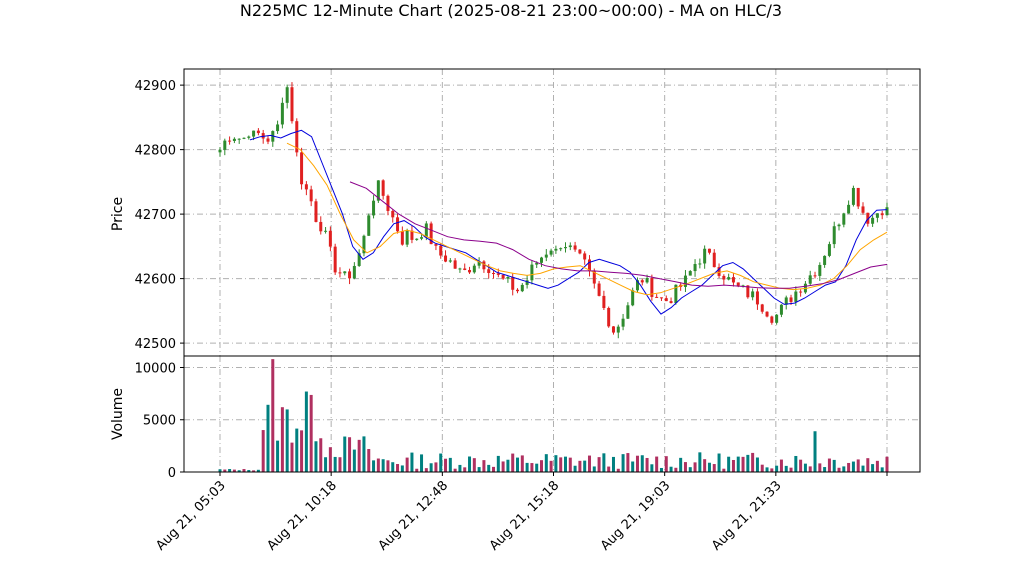  What do you see at coordinates (552, 414) in the screenshot?
I see `volume-gridlines` at bounding box center [552, 414].